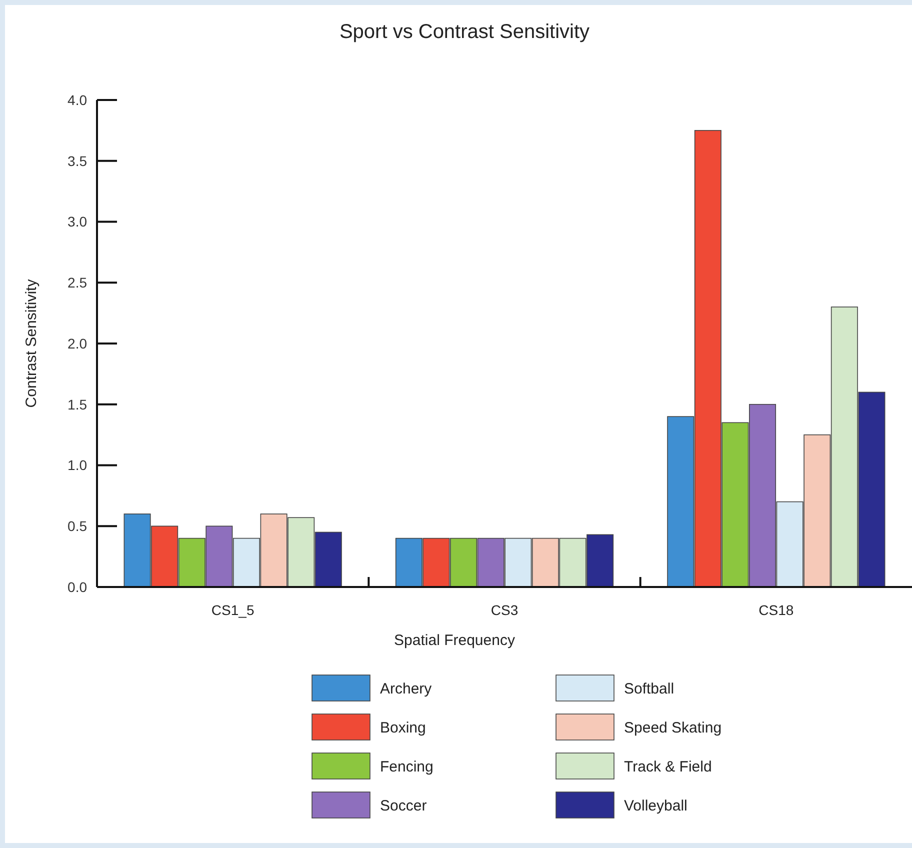 The width and height of the screenshot is (912, 848). What do you see at coordinates (403, 805) in the screenshot?
I see `legend-label: Soccer` at bounding box center [403, 805].